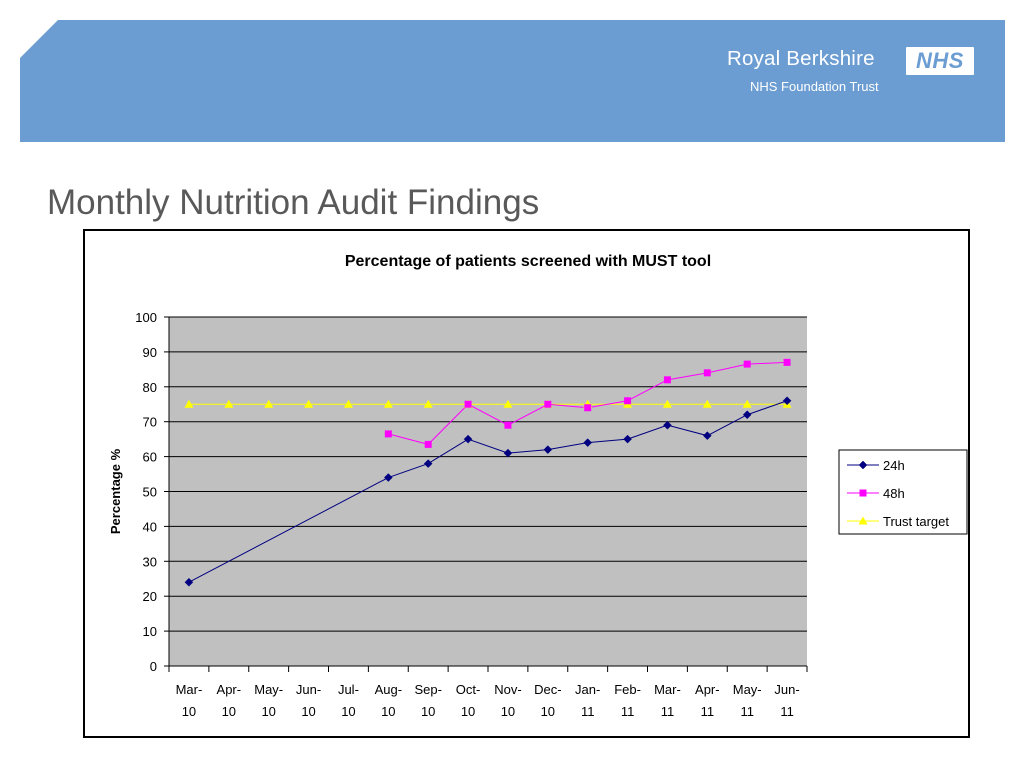 The image size is (1024, 768). Describe the element at coordinates (150, 526) in the screenshot. I see `y-tick-label: 40` at that location.